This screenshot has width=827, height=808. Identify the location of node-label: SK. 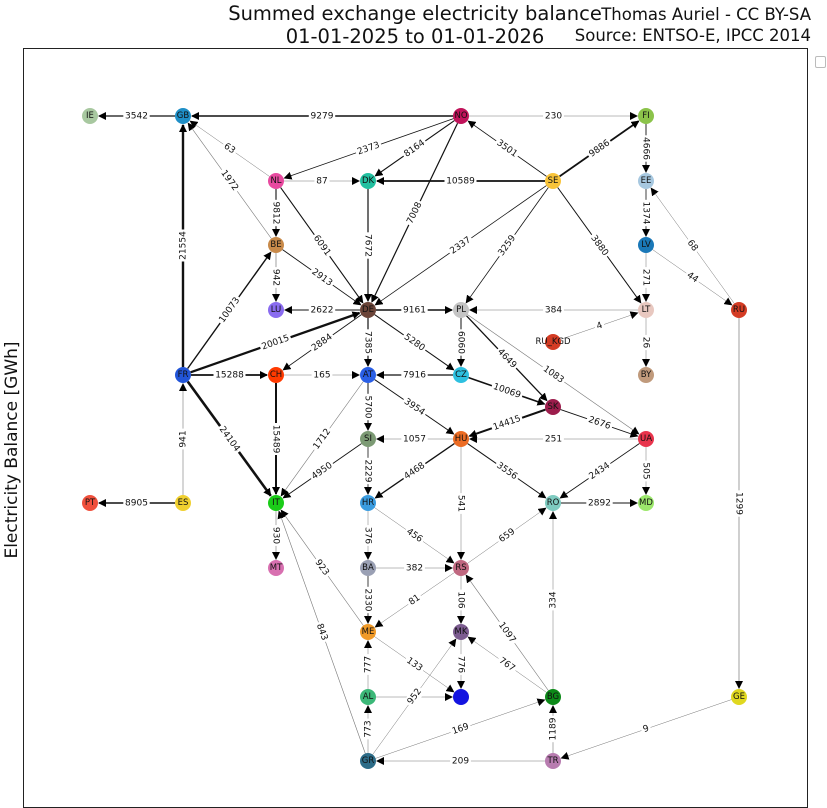
(553, 407).